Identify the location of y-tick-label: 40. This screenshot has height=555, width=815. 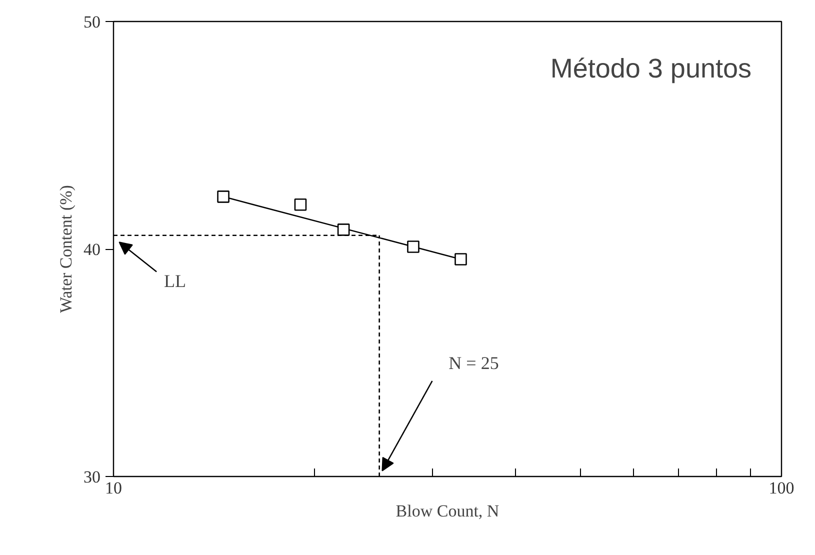
(92, 249).